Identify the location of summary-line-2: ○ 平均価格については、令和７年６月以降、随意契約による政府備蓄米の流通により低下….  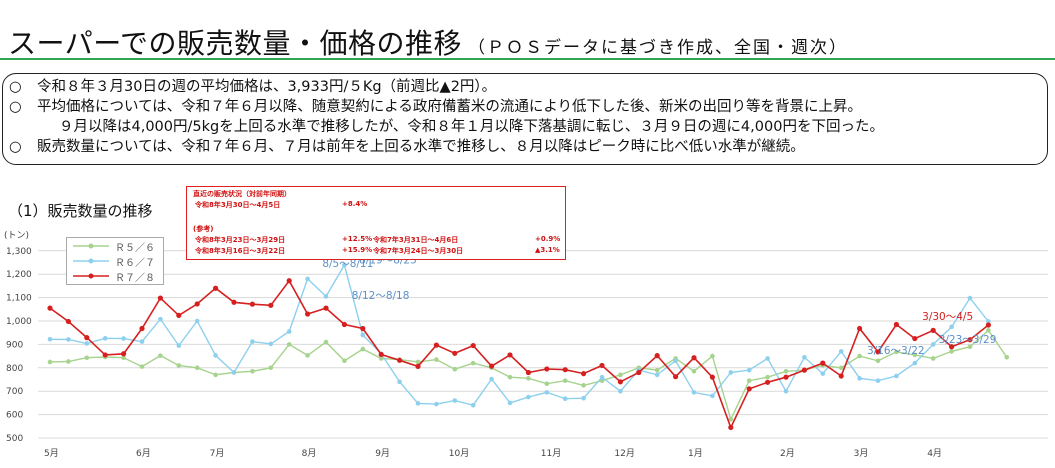
(436, 107).